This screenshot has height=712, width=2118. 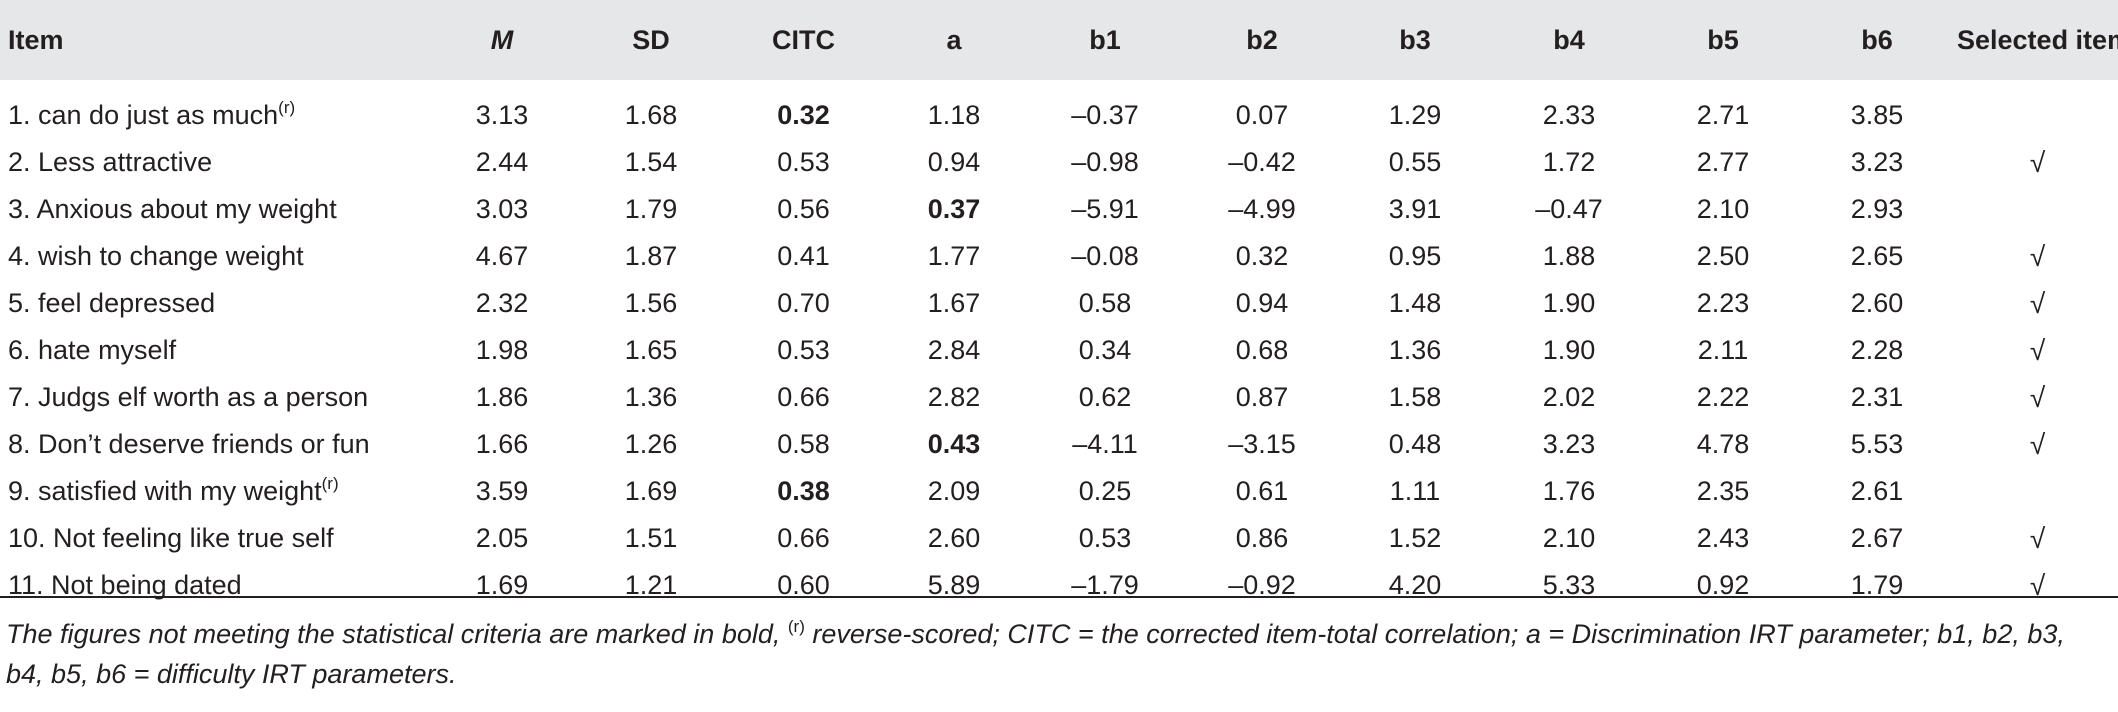 What do you see at coordinates (1723, 538) in the screenshot?
I see `b5-cell: 2.43` at bounding box center [1723, 538].